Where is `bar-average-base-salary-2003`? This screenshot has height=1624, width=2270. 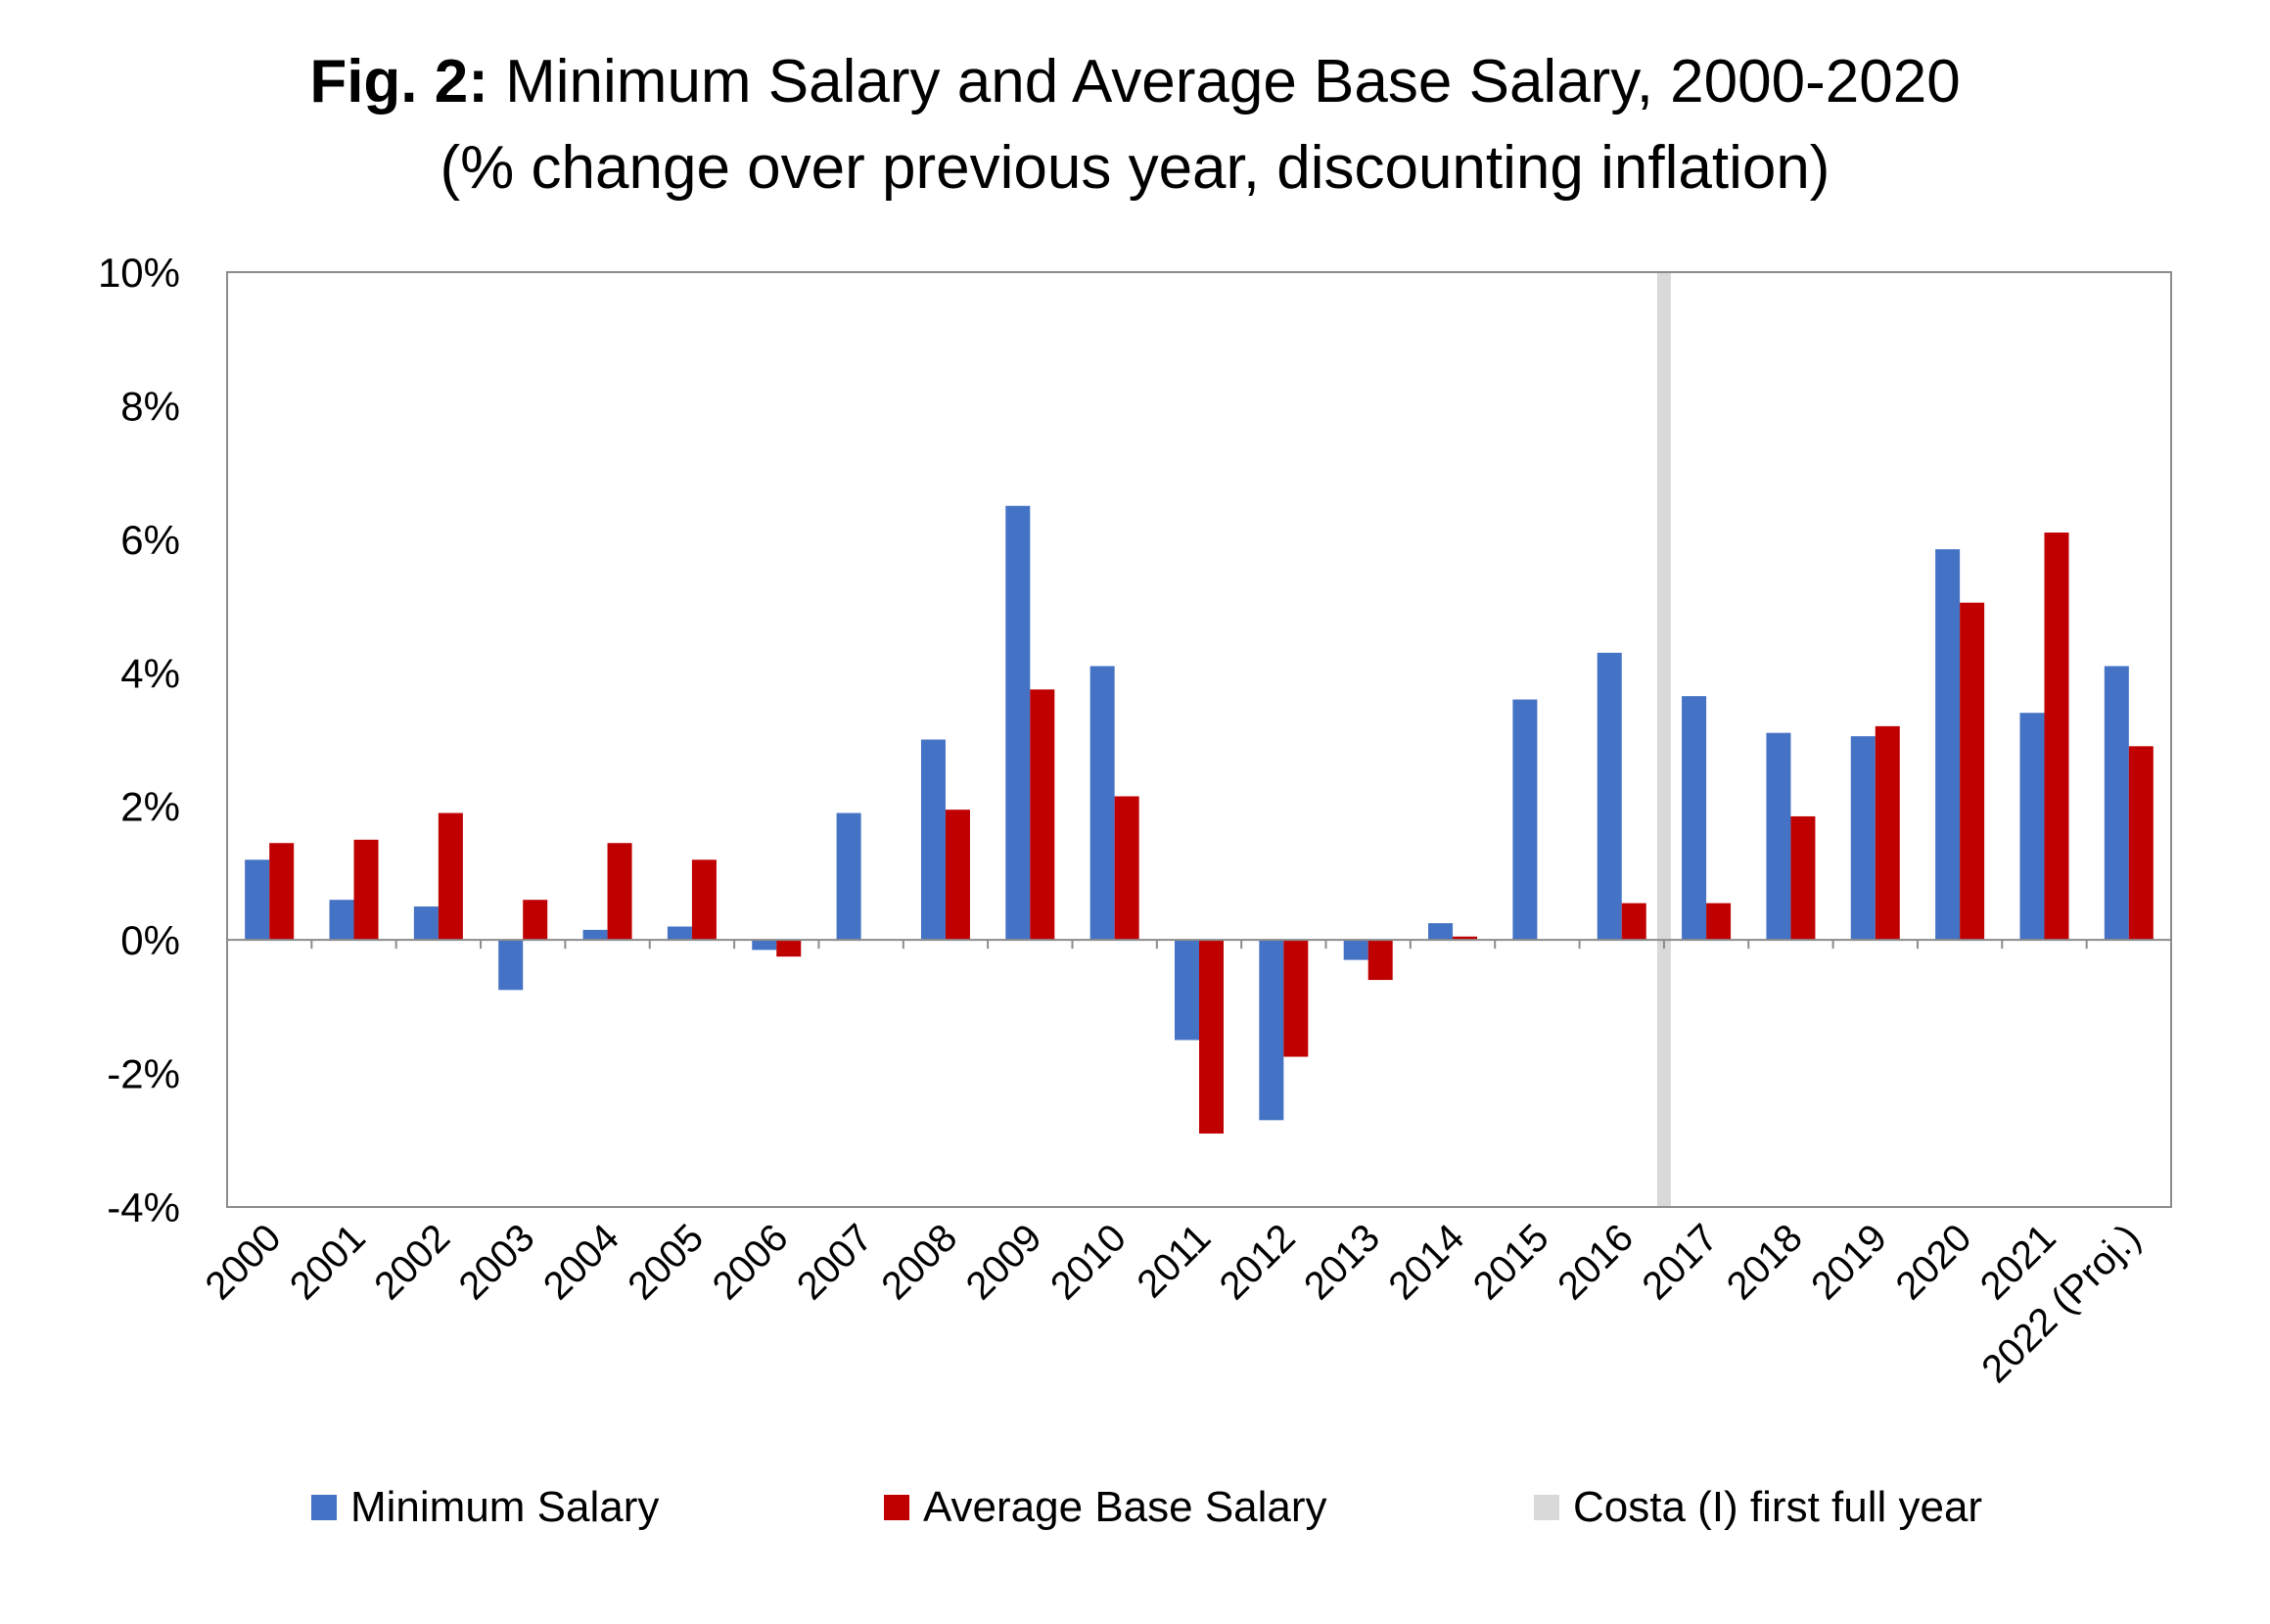
bar-average-base-salary-2003 is located at coordinates (535, 921).